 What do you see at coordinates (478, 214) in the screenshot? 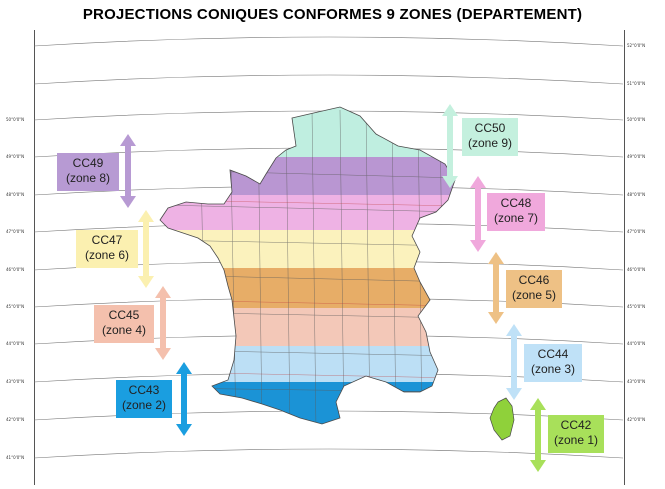
I see `zone-7-arrow` at bounding box center [478, 214].